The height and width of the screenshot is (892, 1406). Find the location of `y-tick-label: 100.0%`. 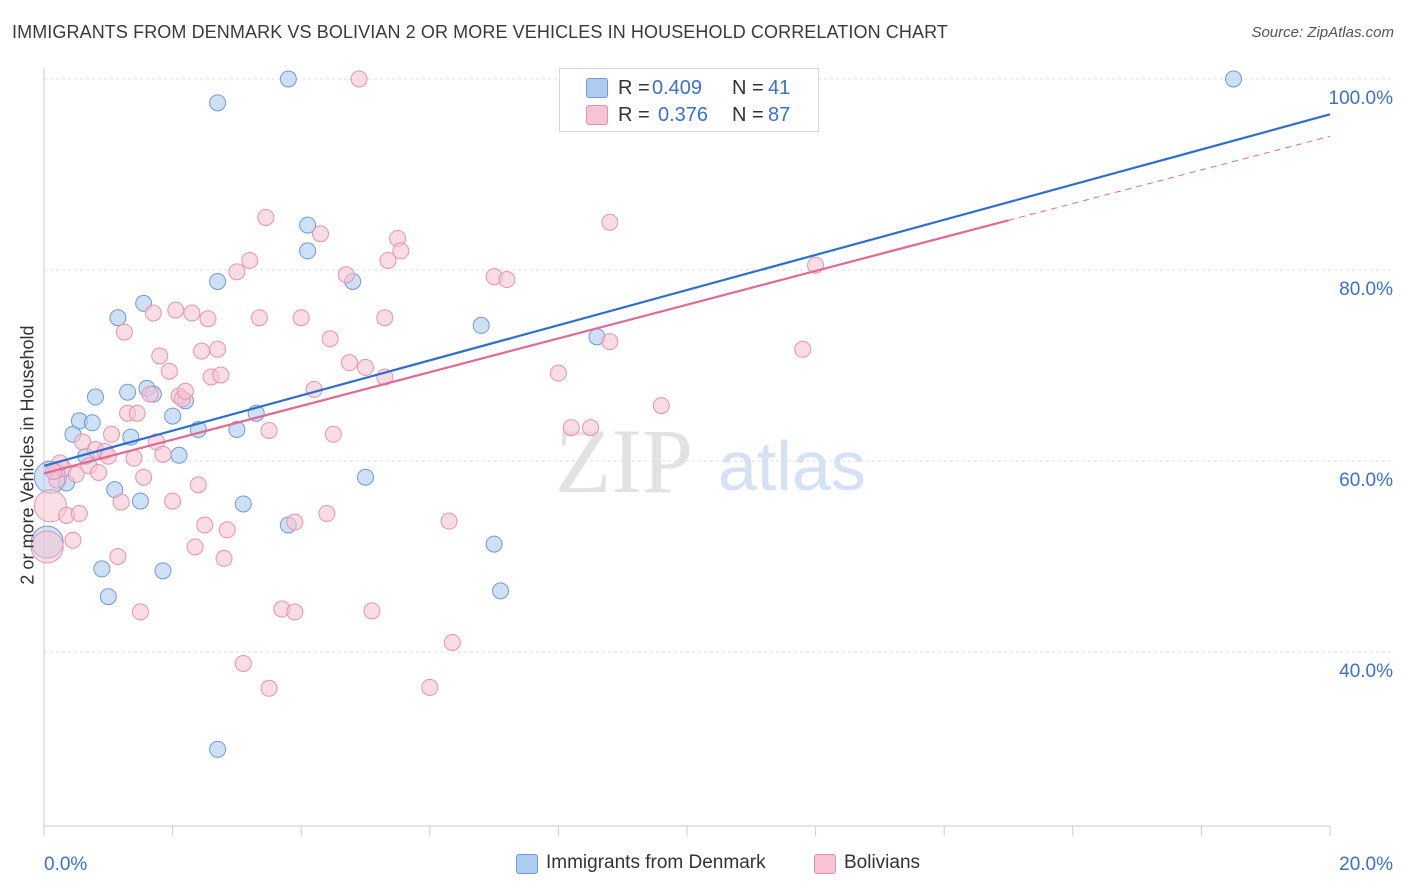

y-tick-label: 100.0% is located at coordinates (1361, 98).